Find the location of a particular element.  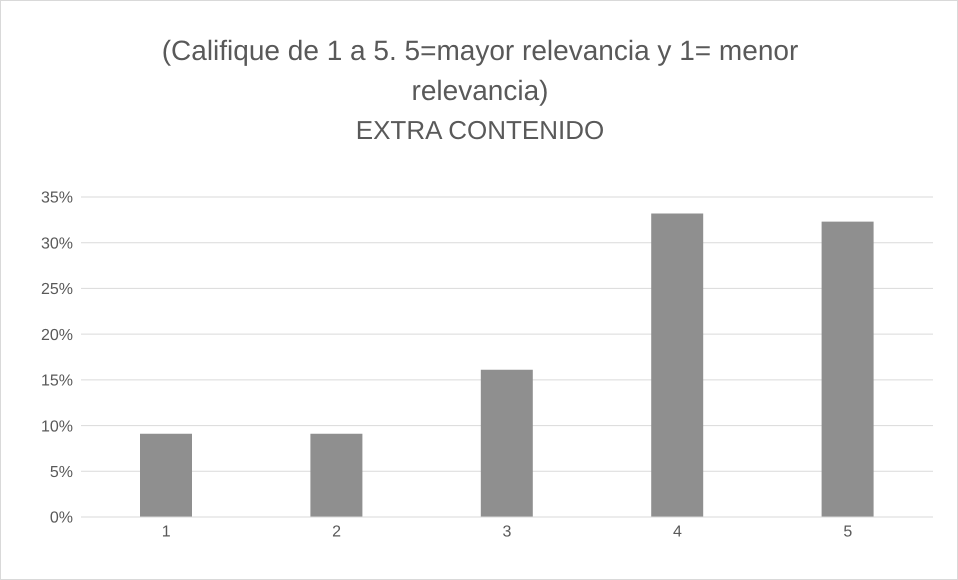

x-tick-label: 3 is located at coordinates (507, 531).